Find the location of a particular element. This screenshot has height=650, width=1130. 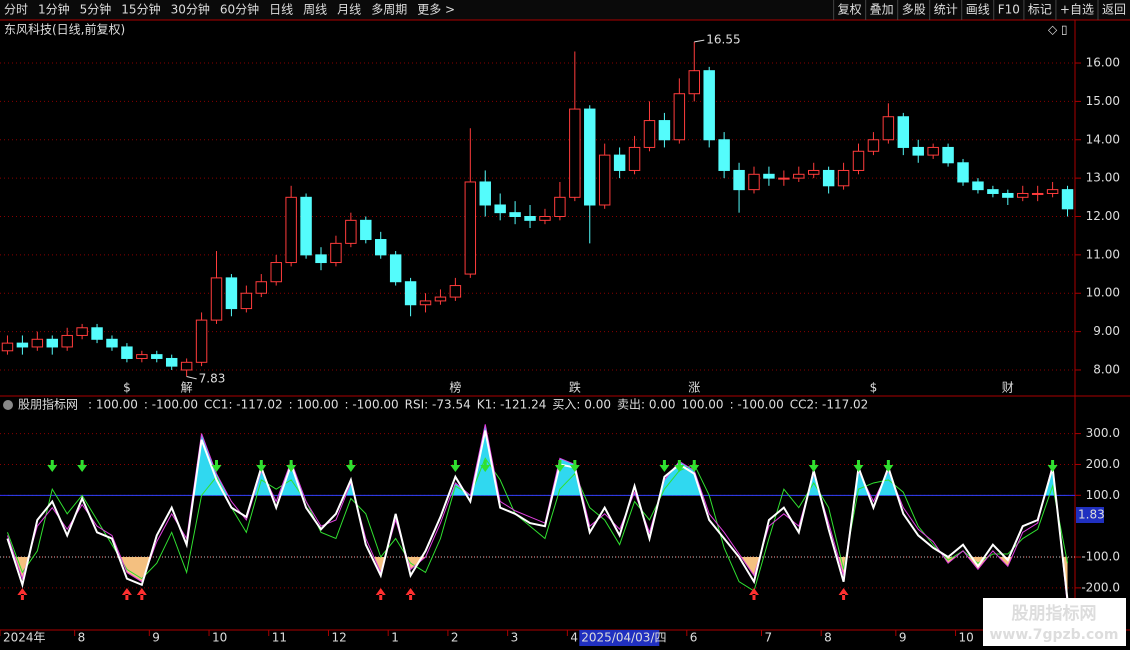

icon is located at coordinates (8, 405).